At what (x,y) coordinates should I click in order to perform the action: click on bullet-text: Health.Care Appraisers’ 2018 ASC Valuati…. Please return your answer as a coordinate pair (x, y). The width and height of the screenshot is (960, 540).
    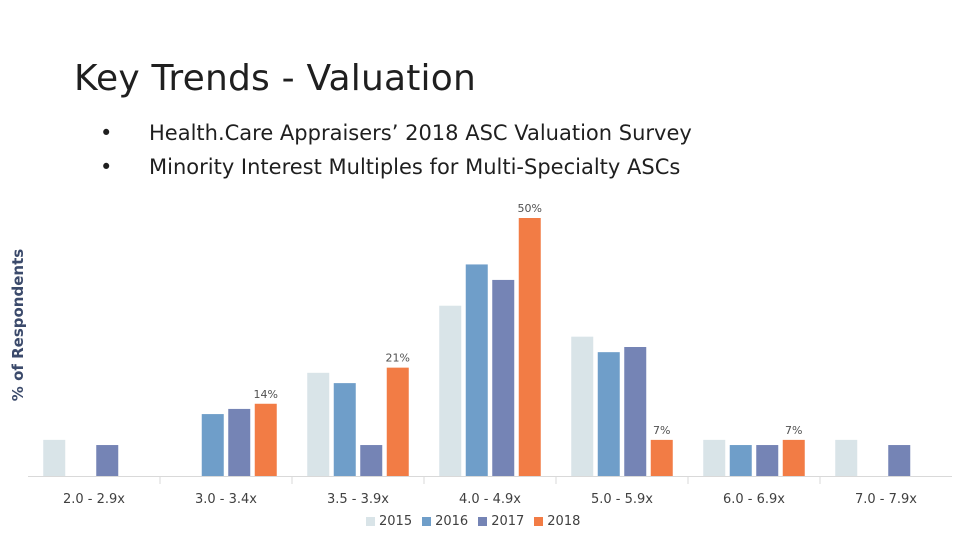
    Looking at the image, I should click on (420, 133).